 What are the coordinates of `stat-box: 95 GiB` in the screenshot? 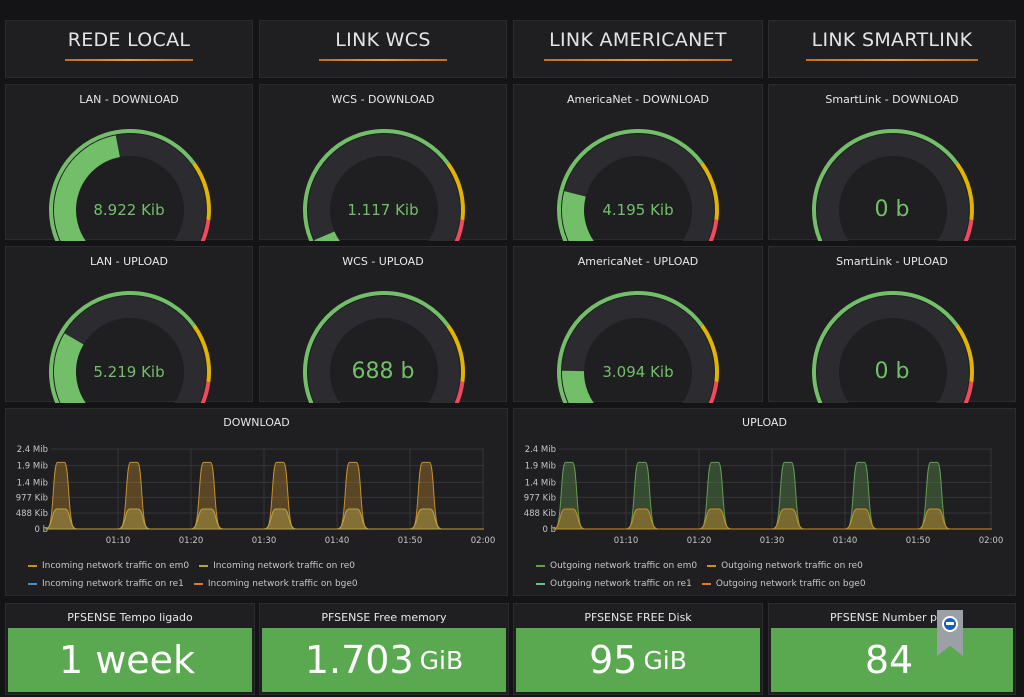 It's located at (638, 660).